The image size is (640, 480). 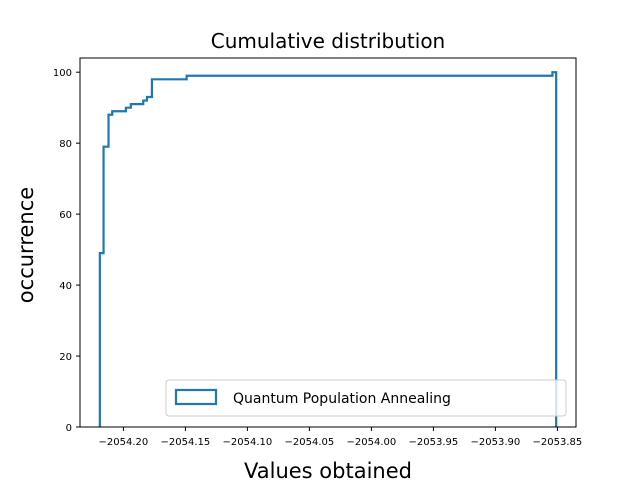 What do you see at coordinates (186, 442) in the screenshot?
I see `x-tick-label: −2054.15` at bounding box center [186, 442].